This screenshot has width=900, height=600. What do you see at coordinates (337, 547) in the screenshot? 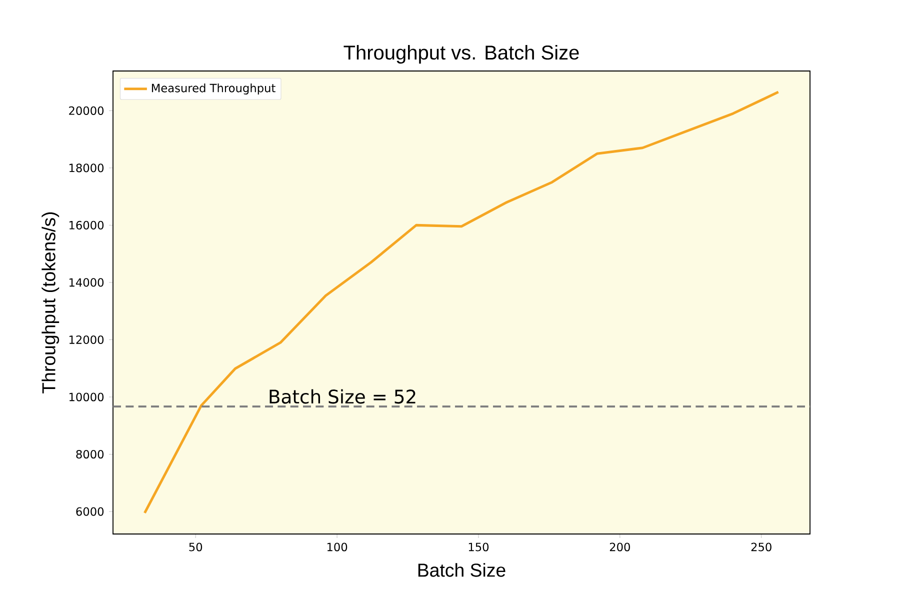
I see `x-tick-label: 100` at bounding box center [337, 547].